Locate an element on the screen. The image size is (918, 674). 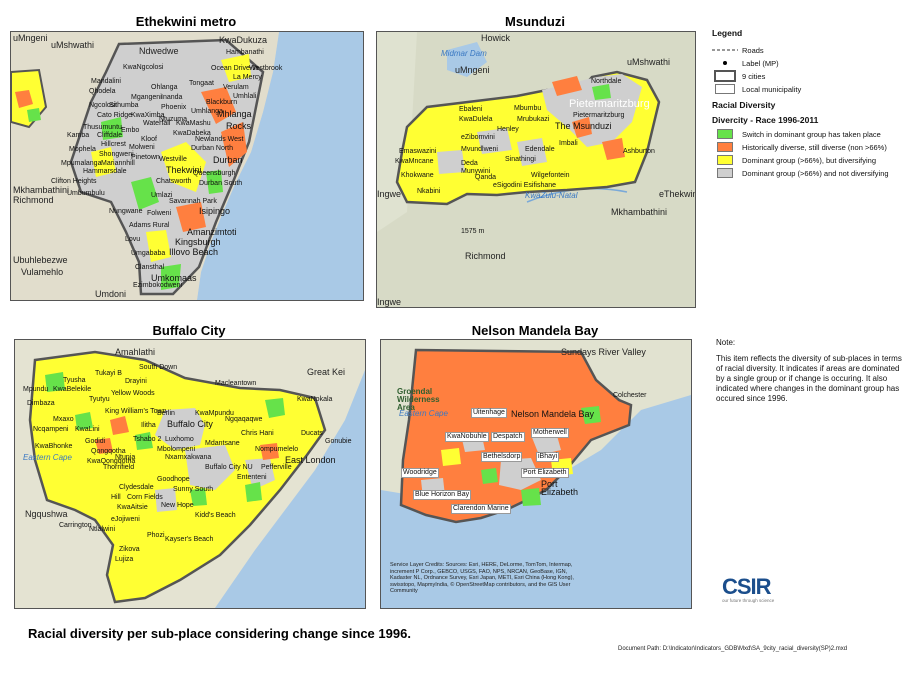
label-mariannhill: Mariannhill is located at coordinates (118, 163).